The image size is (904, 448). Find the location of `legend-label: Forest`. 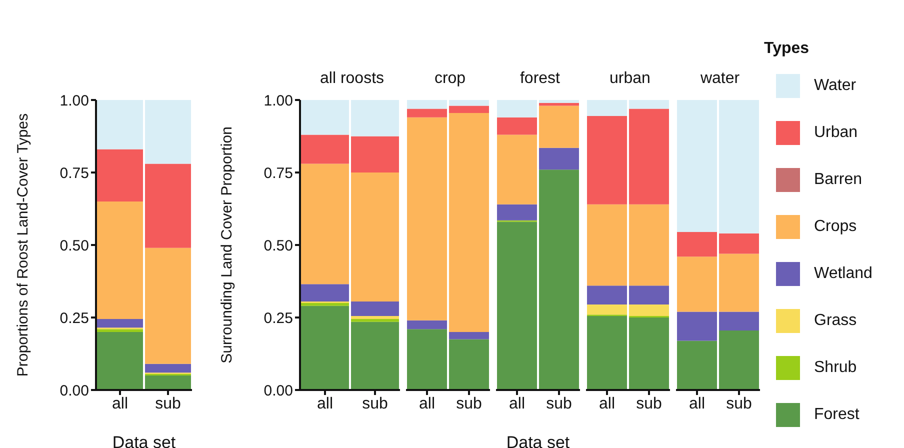

legend-label: Forest is located at coordinates (837, 415).